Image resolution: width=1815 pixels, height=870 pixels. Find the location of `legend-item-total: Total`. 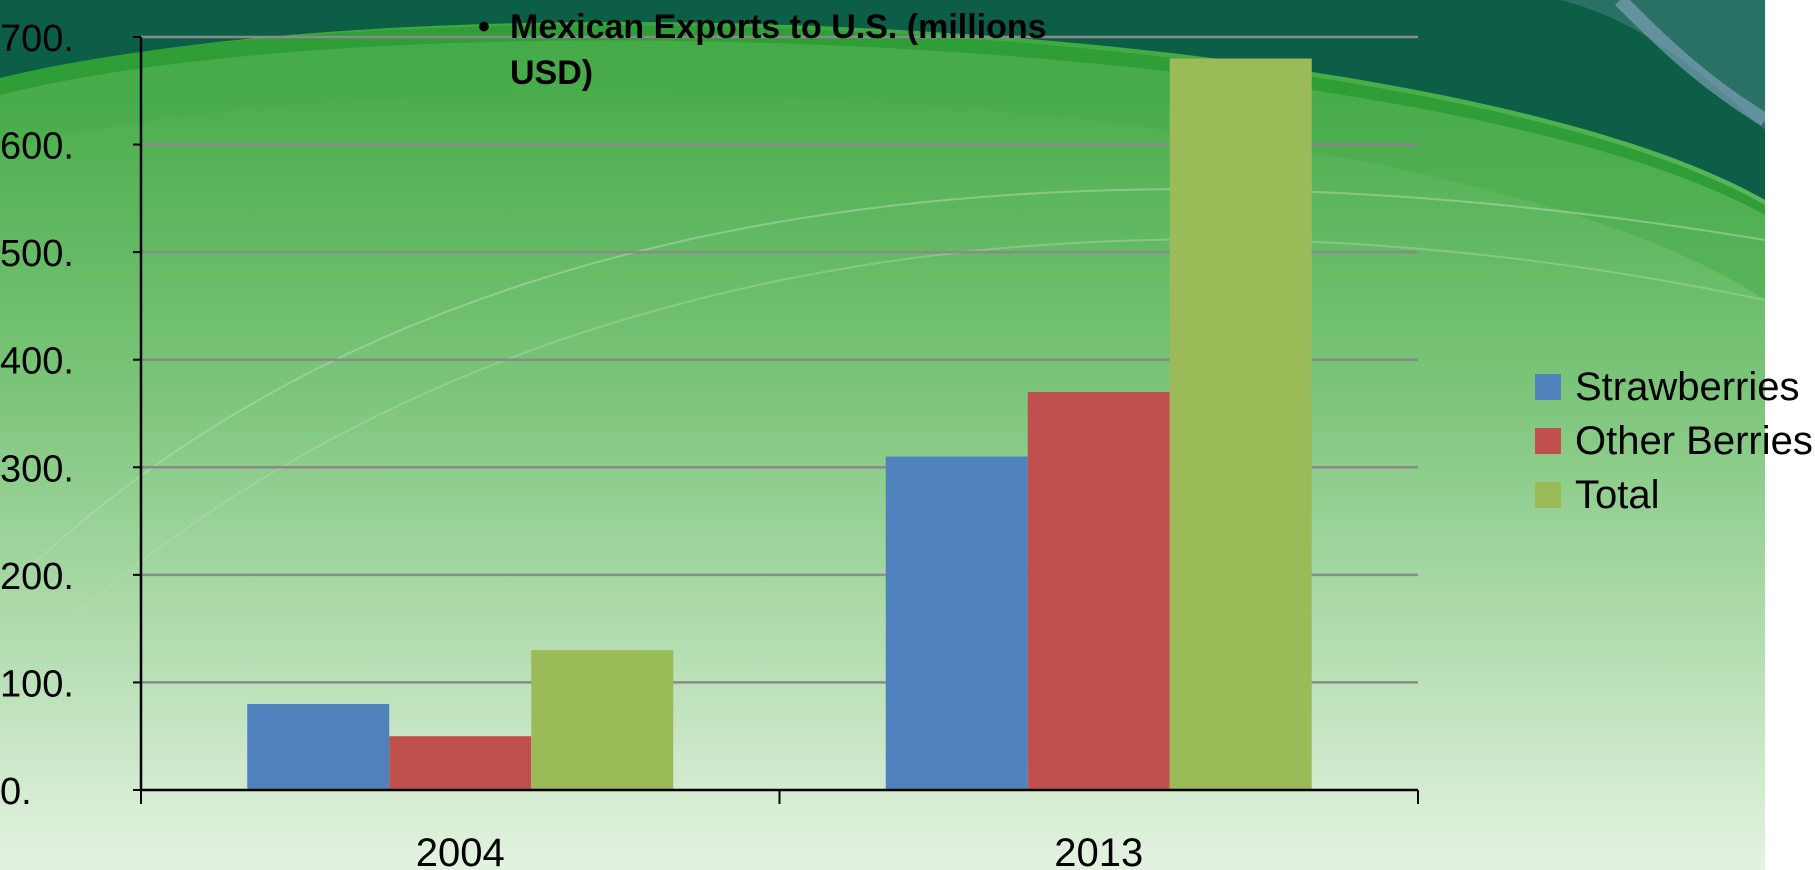

legend-item-total: Total is located at coordinates (1675, 495).